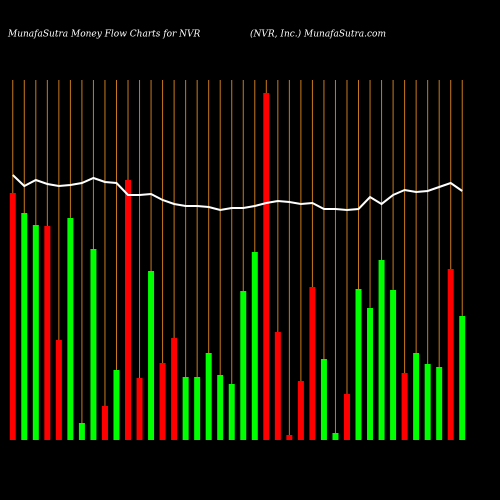 The height and width of the screenshot is (500, 500). Describe the element at coordinates (104, 35) in the screenshot. I see `chart-title: MunafaSutra Money Flow Charts for NVR` at that location.